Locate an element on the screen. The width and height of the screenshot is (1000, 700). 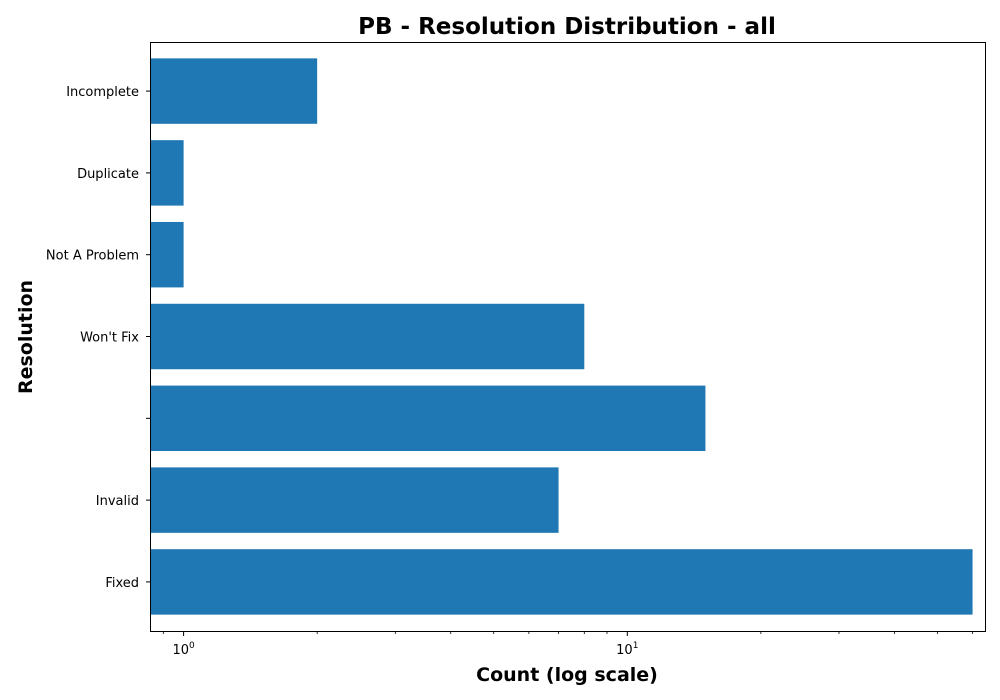
x-axis-label: Count (log scale) is located at coordinates (567, 675).